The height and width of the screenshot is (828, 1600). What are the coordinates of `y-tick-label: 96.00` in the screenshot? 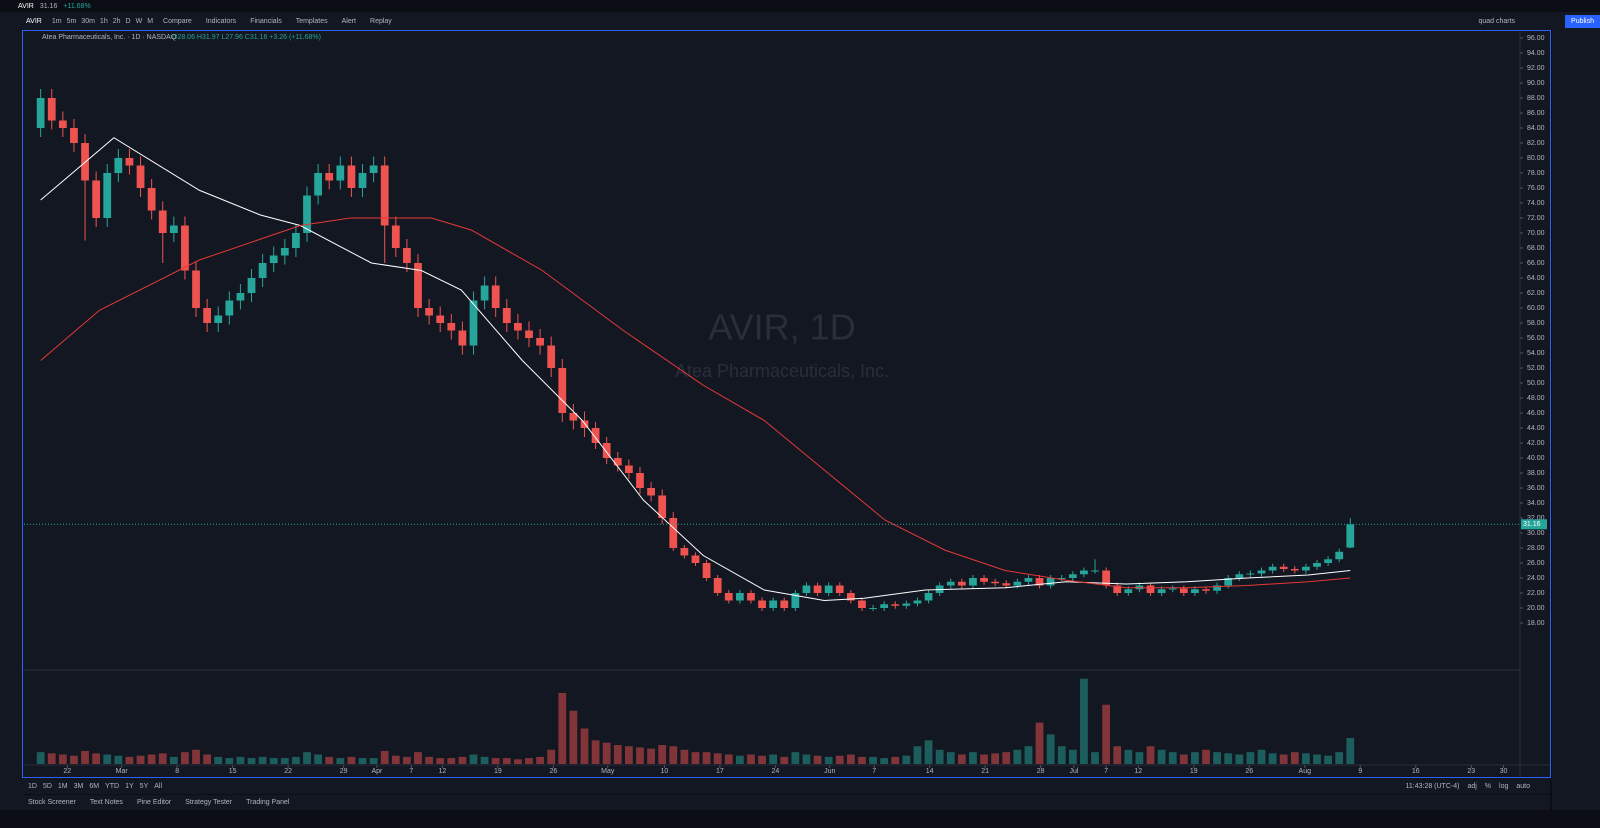 It's located at (1536, 38).